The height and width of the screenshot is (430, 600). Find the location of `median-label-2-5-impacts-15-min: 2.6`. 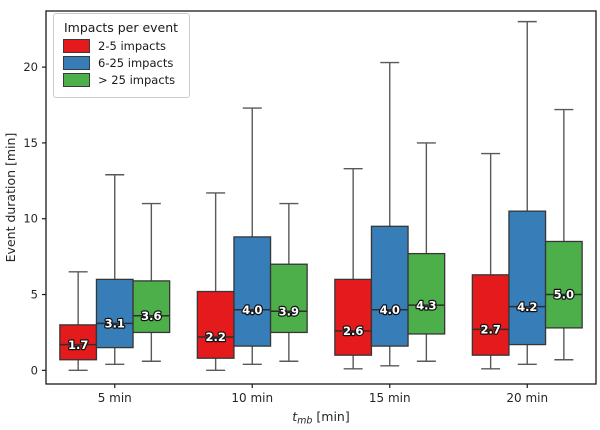

median-label-2-5-impacts-15-min: 2.6 is located at coordinates (353, 331).